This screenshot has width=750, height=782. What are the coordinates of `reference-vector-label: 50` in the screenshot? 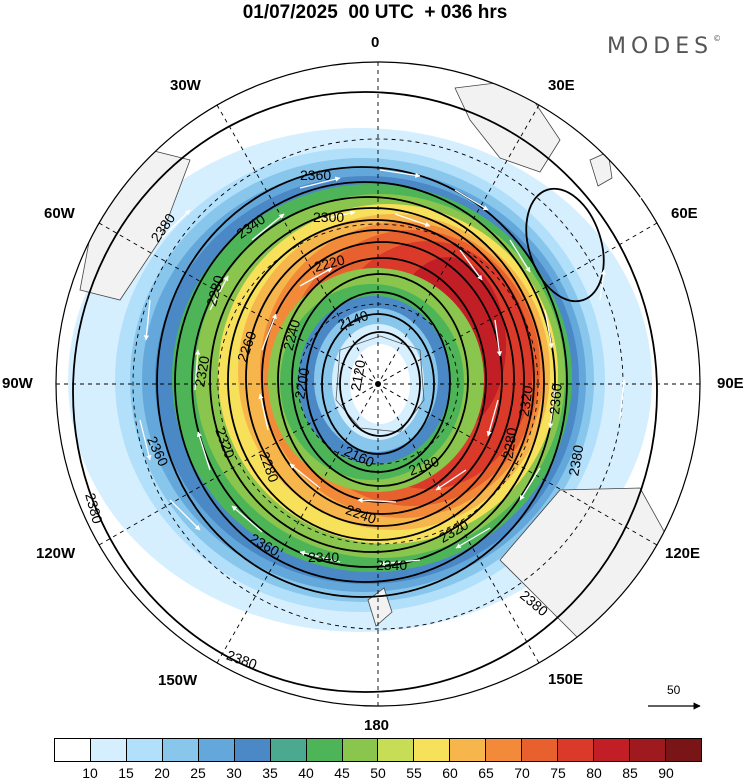 It's located at (674, 690).